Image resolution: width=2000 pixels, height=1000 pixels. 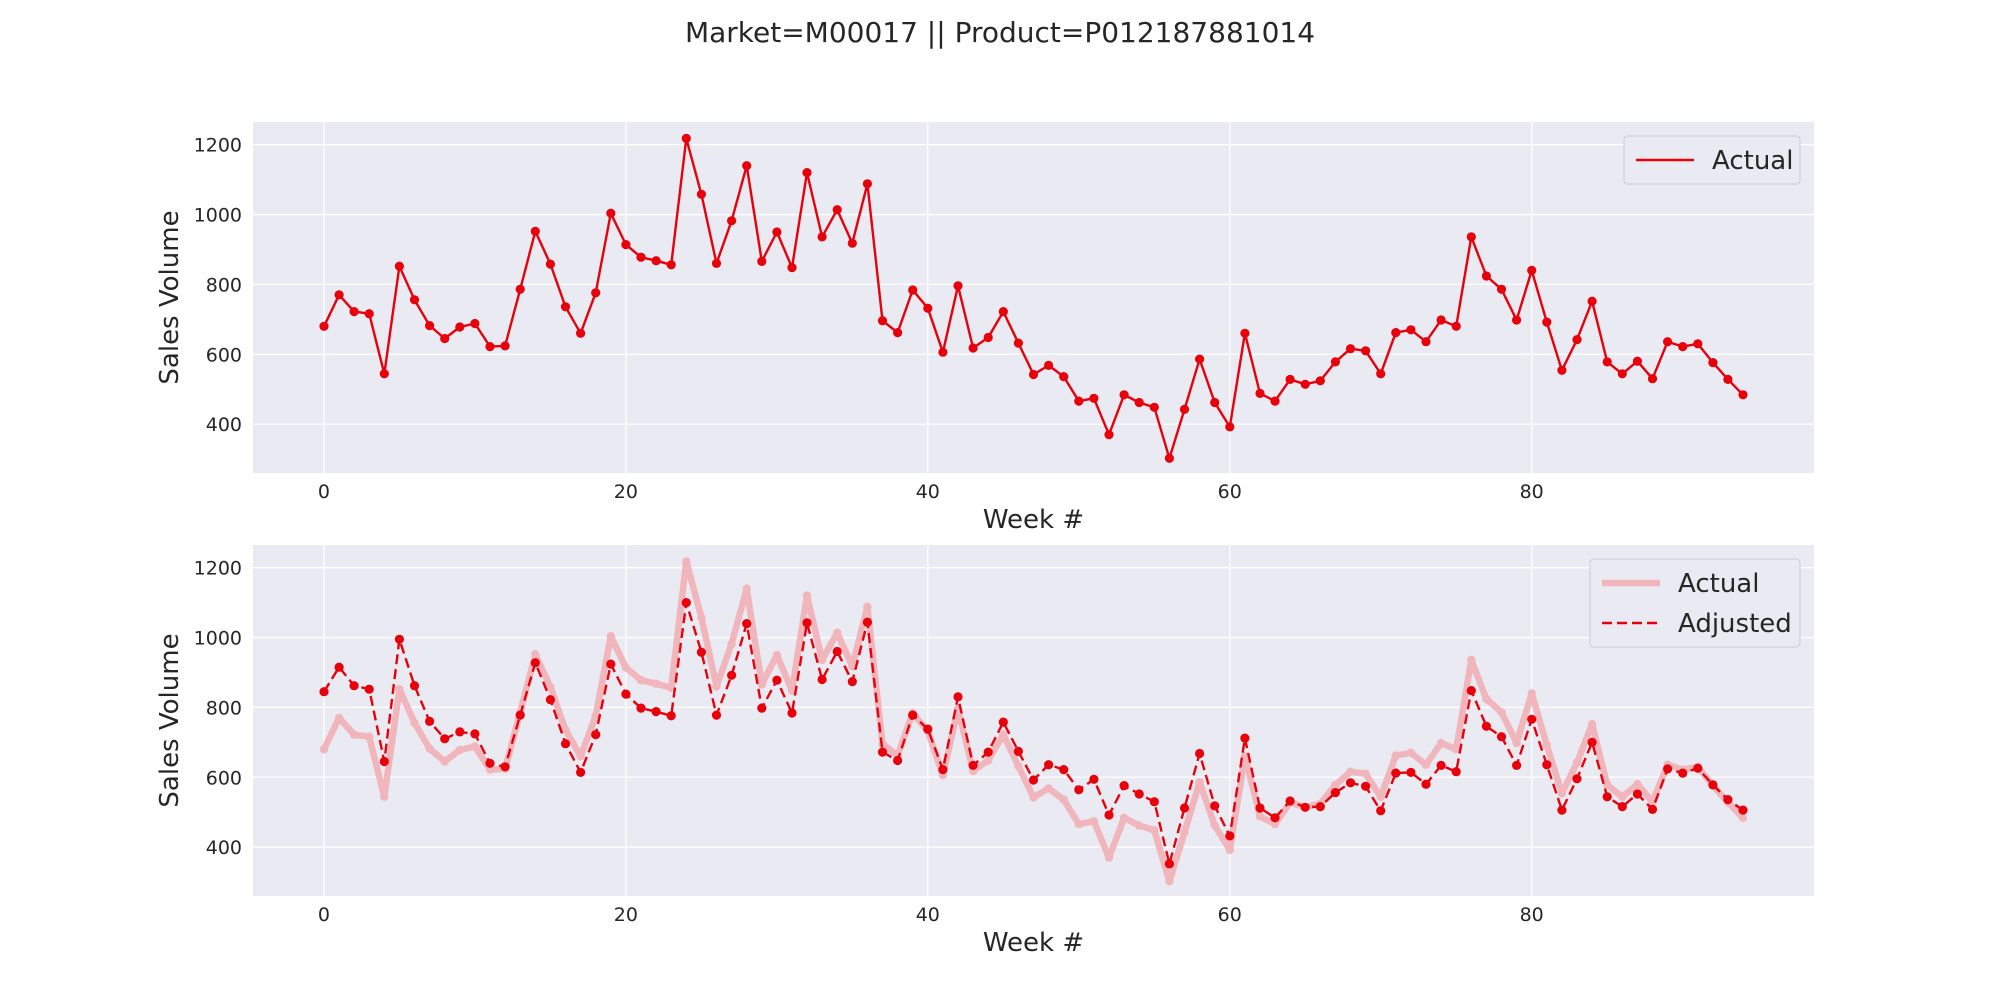 What do you see at coordinates (1735, 624) in the screenshot?
I see `bottom-legend-adjusted-label: Adjusted` at bounding box center [1735, 624].